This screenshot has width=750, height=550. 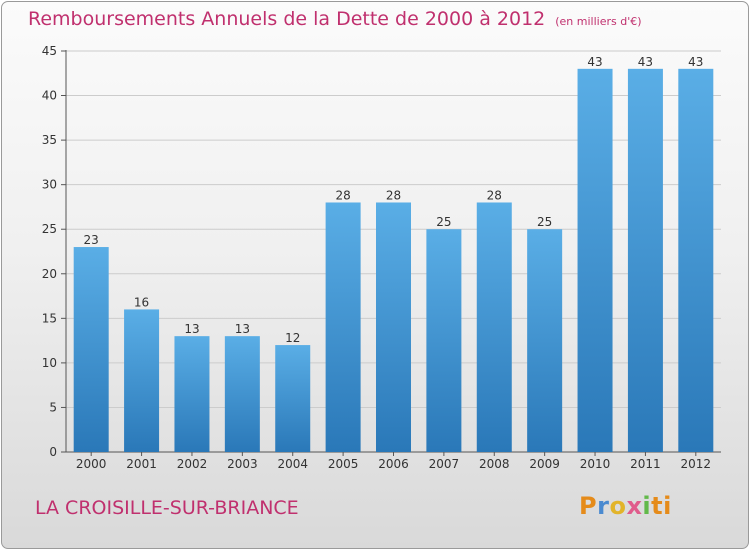 I want to click on data-label: 16, so click(x=141, y=302).